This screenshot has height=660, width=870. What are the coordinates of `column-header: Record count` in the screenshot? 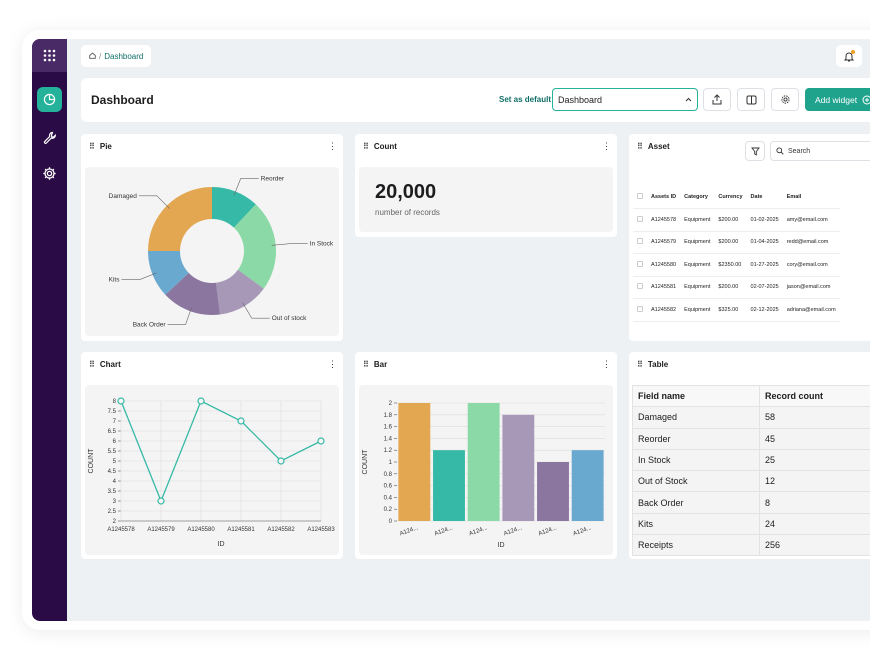 It's located at (814, 396).